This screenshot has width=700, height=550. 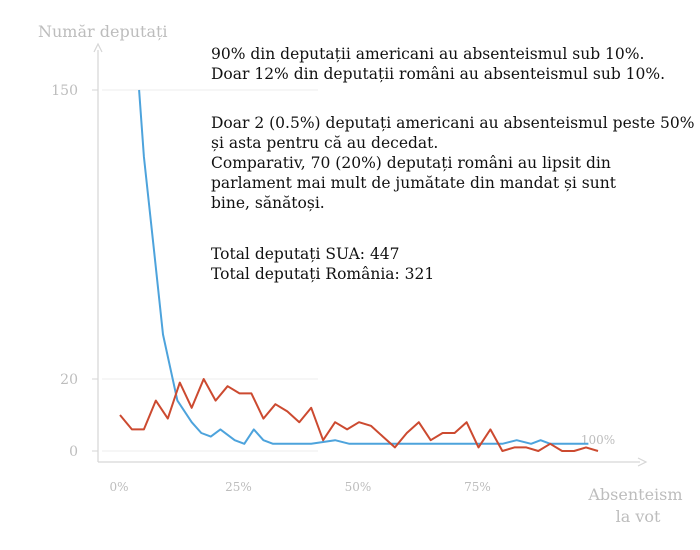 I want to click on y-axis-label: Număr deputați, so click(x=103, y=31).